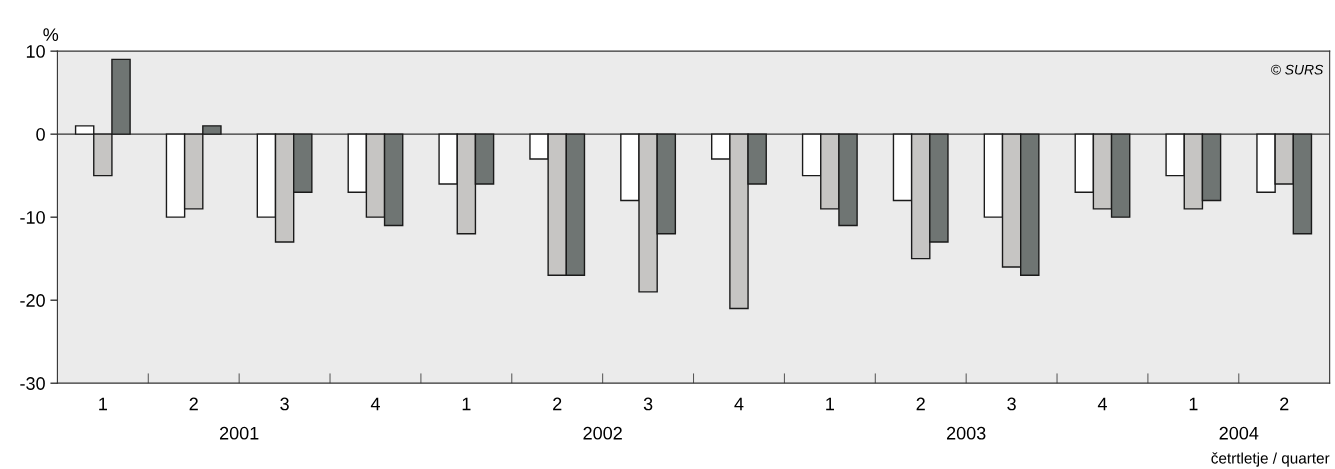 Image resolution: width=1335 pixels, height=469 pixels. I want to click on y-axis-title: %, so click(51, 34).